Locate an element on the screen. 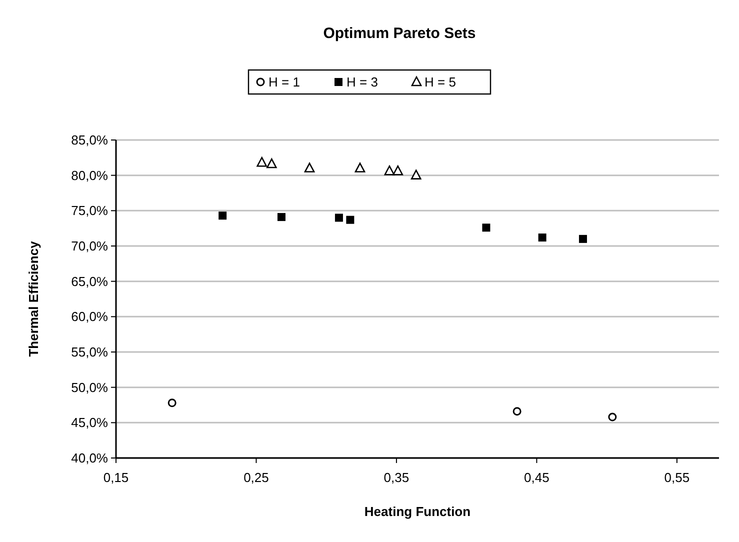 The image size is (739, 542). legend-label: H = 1 is located at coordinates (284, 82).